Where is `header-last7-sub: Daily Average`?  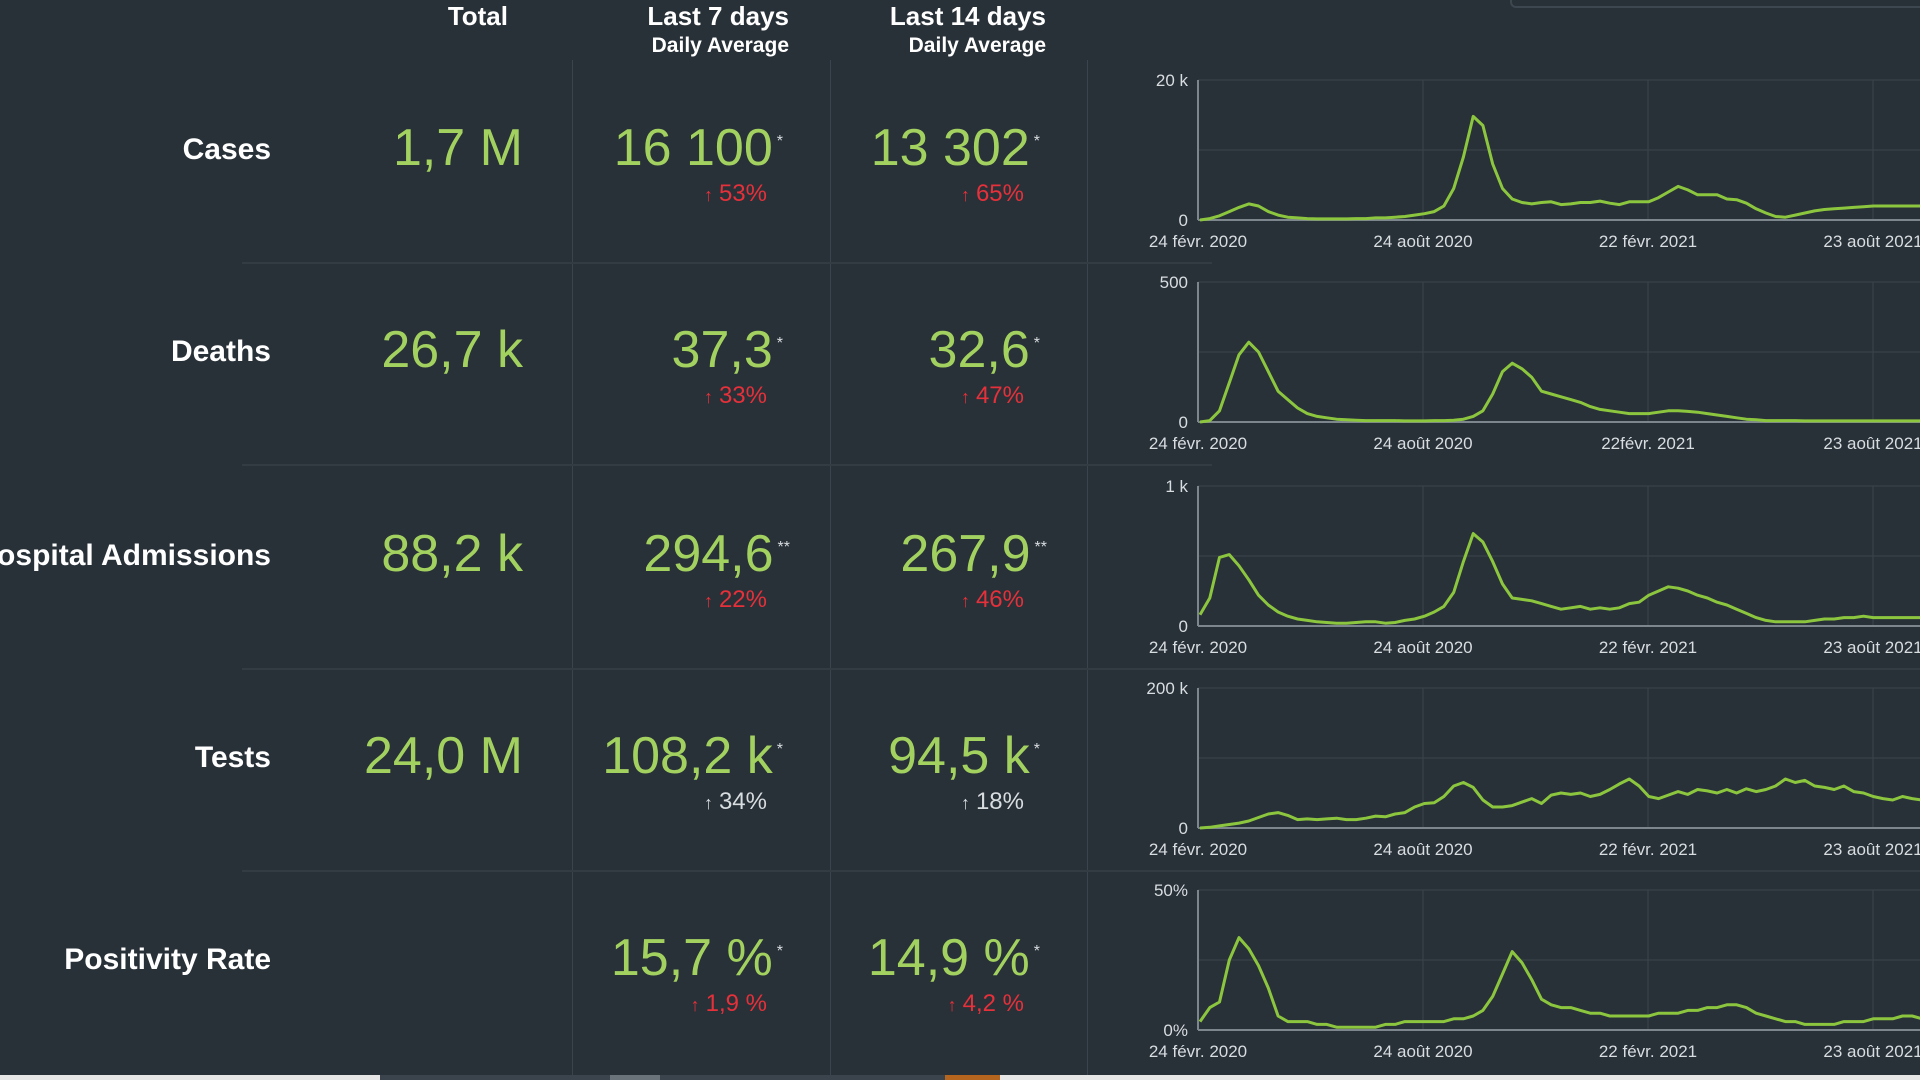 header-last7-sub: Daily Average is located at coordinates (720, 45).